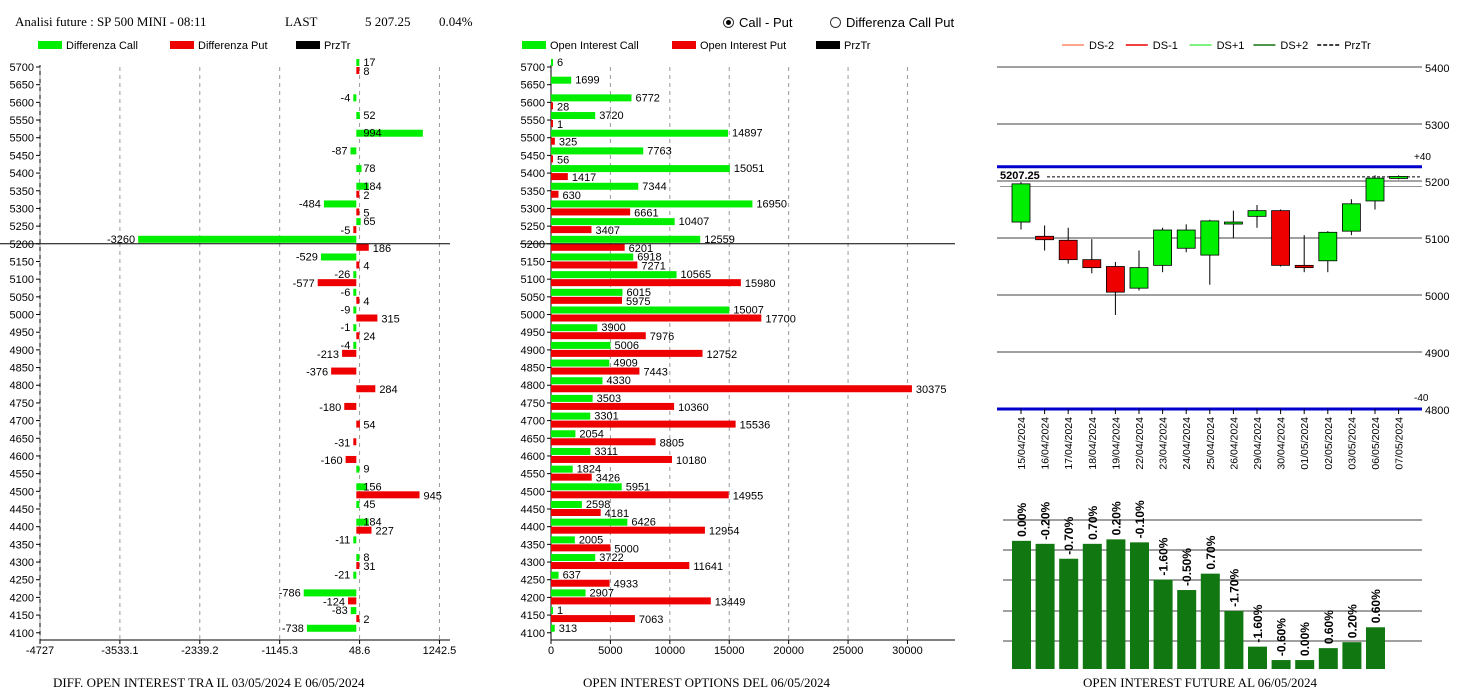 The image size is (1459, 696). What do you see at coordinates (366, 470) in the screenshot?
I see `call-diff-label: 9` at bounding box center [366, 470].